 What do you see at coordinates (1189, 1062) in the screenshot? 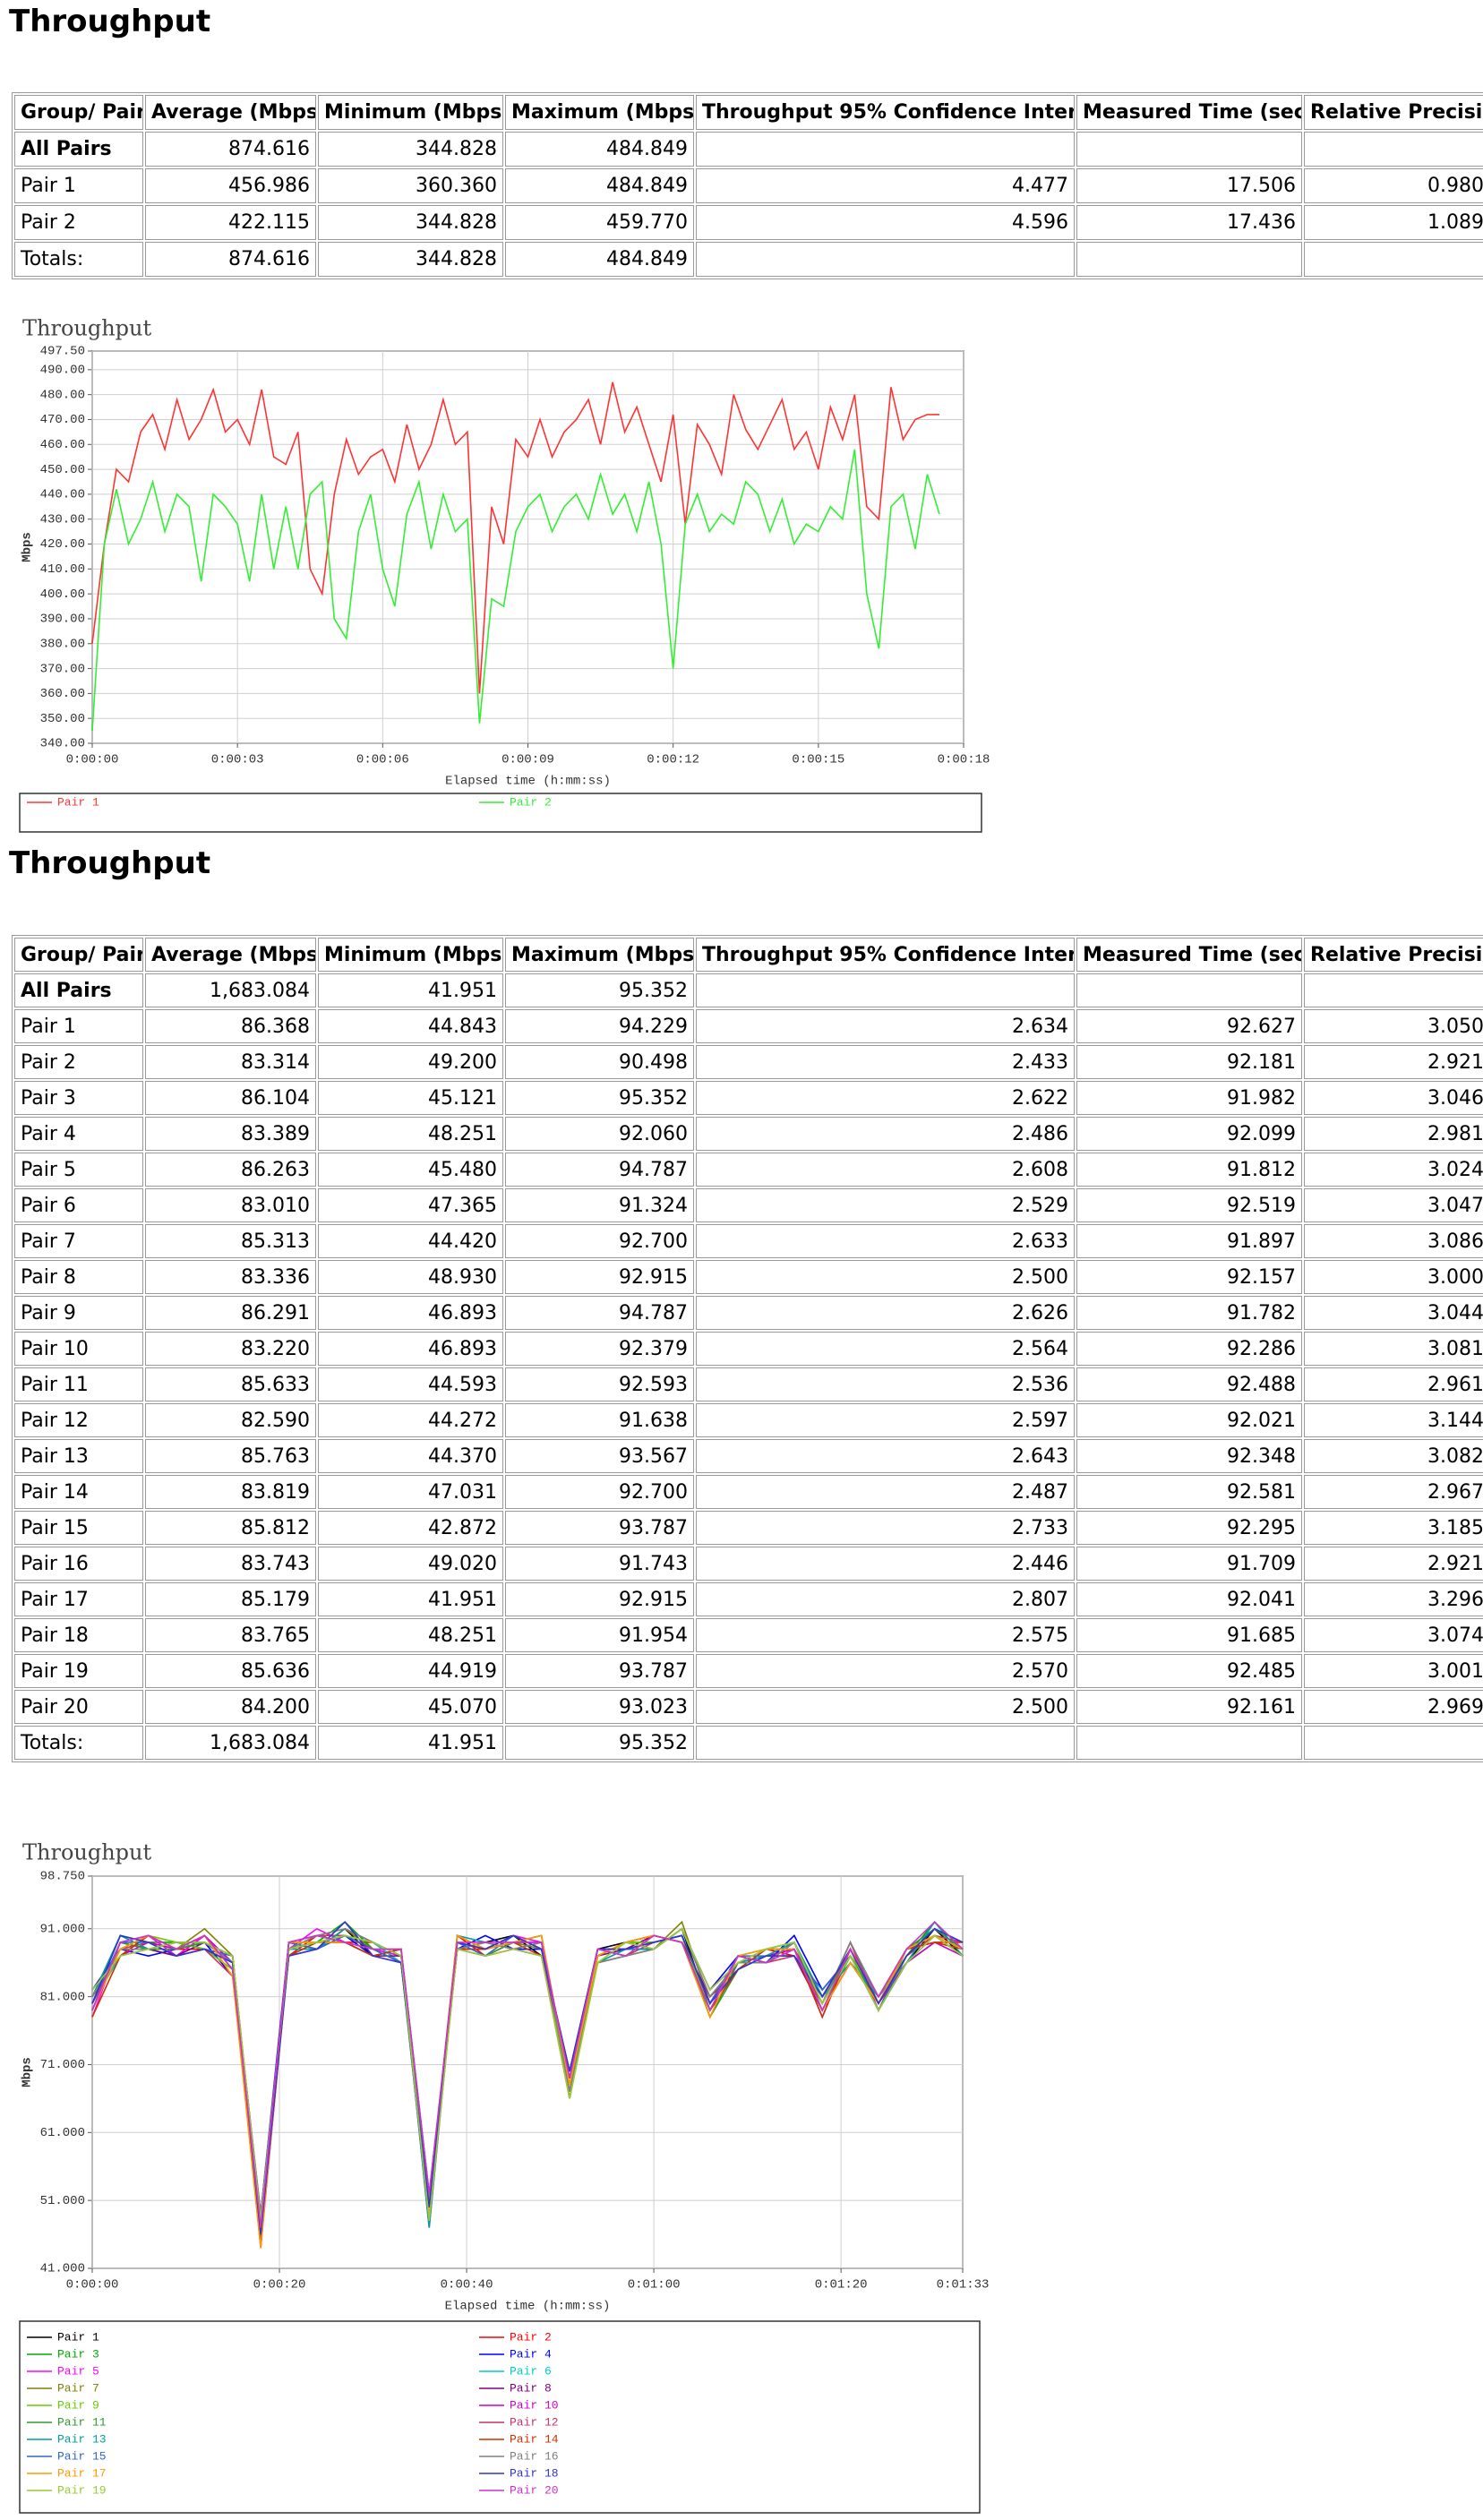
I see `table-cell: 92.181` at bounding box center [1189, 1062].